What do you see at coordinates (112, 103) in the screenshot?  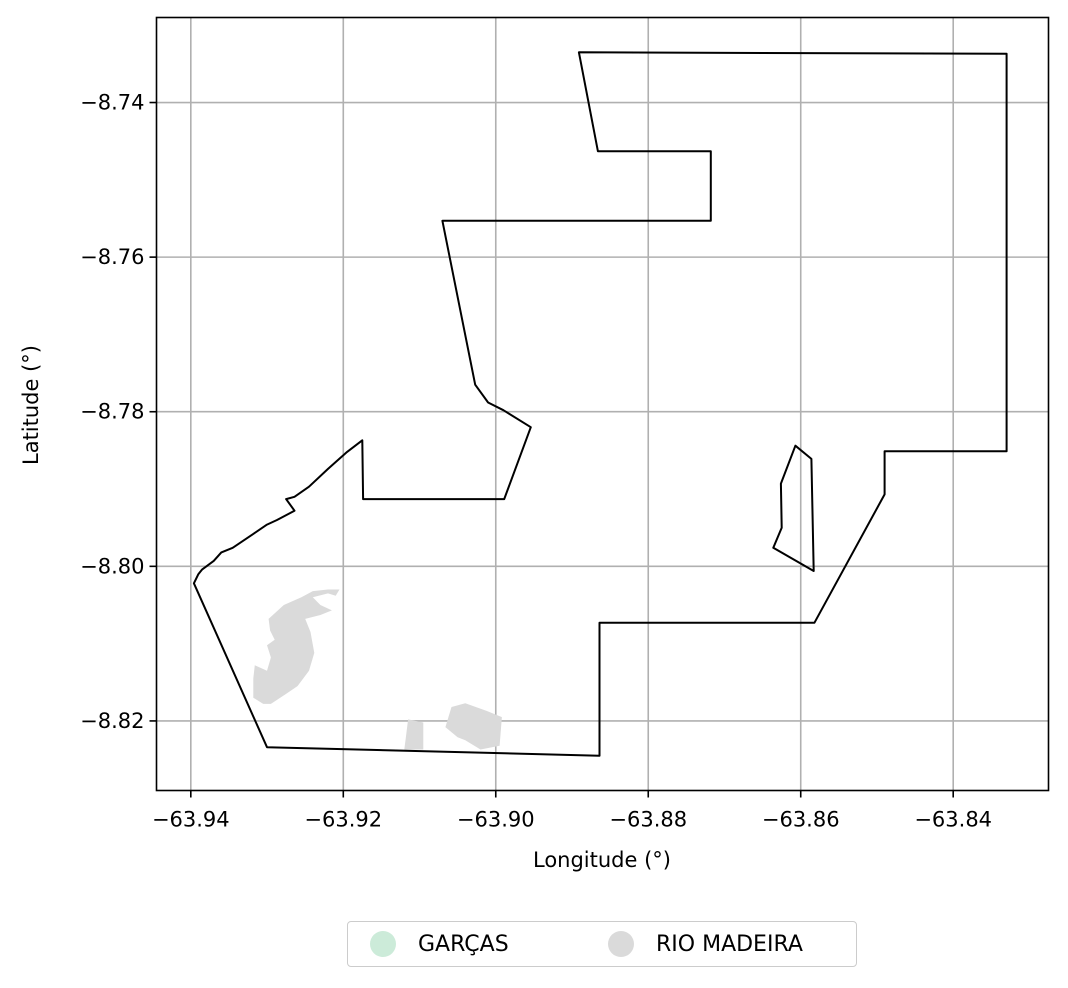 I see `y-tick-label: −8.74` at bounding box center [112, 103].